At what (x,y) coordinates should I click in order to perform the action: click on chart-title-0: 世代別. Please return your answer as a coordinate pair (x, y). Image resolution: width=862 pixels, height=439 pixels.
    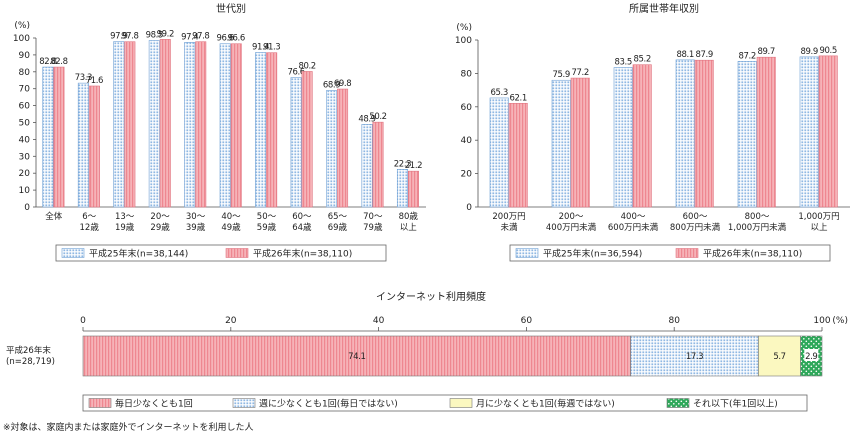
    Looking at the image, I should click on (231, 9).